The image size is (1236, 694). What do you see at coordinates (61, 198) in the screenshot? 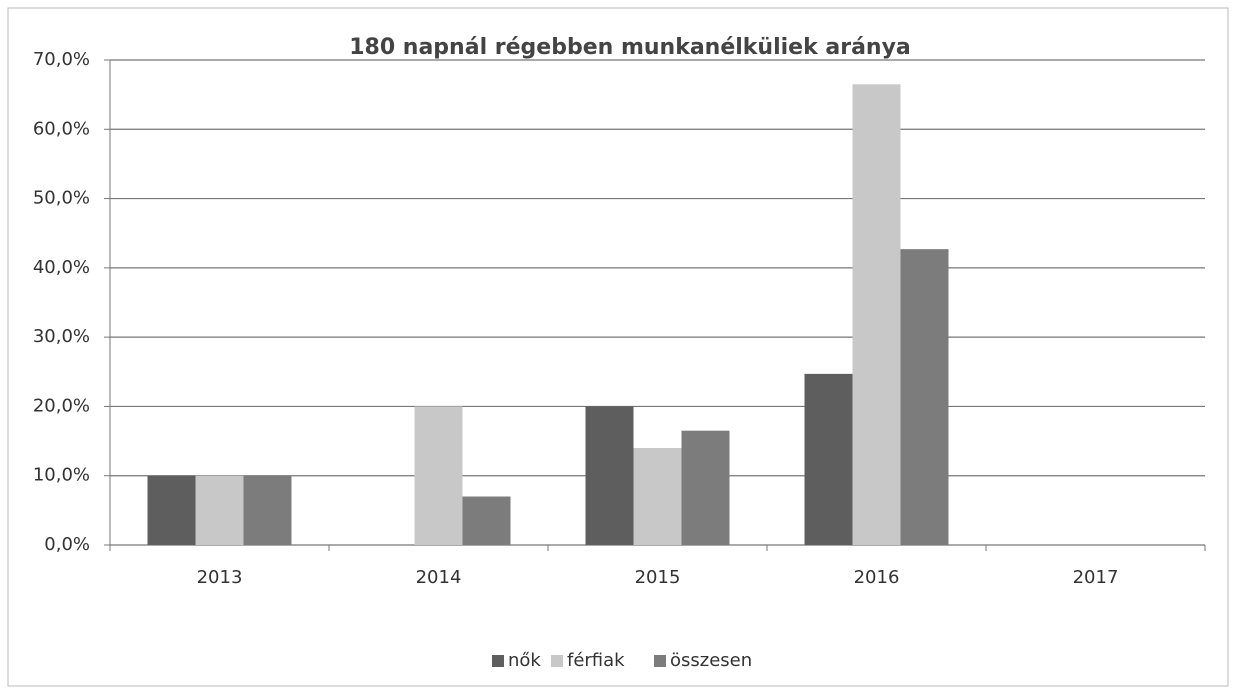
I see `y-tick-label: 50,0%` at bounding box center [61, 198].